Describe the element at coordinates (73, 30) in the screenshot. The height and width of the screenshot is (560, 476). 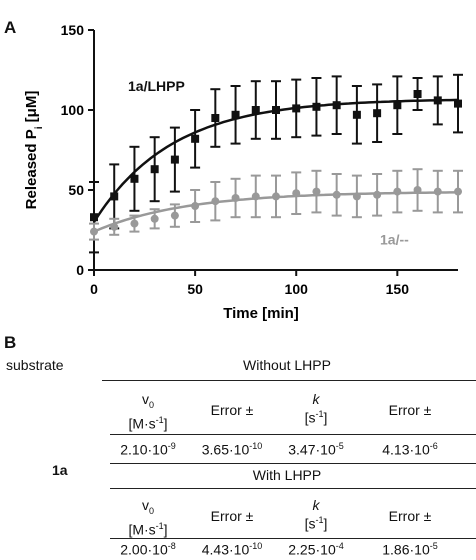
I see `y-tick-label: 150` at that location.